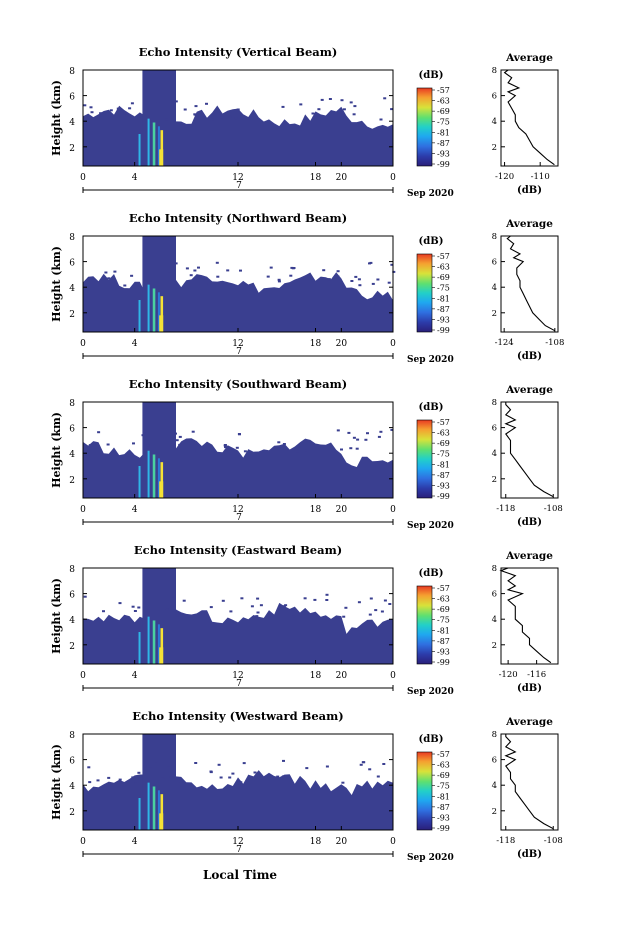  Describe the element at coordinates (238, 218) in the screenshot. I see `panel-title: Echo Intensity (Northward Beam)` at that location.